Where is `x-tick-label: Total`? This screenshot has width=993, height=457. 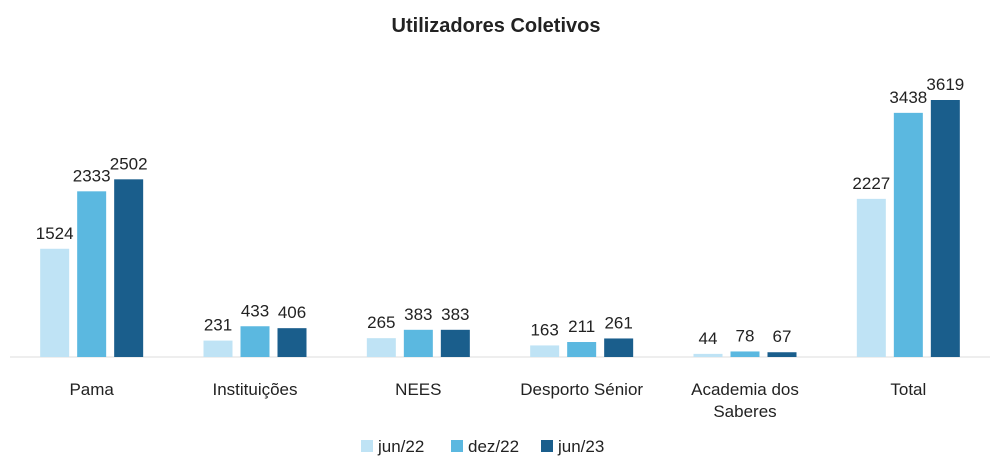 x-tick-label: Total is located at coordinates (908, 389).